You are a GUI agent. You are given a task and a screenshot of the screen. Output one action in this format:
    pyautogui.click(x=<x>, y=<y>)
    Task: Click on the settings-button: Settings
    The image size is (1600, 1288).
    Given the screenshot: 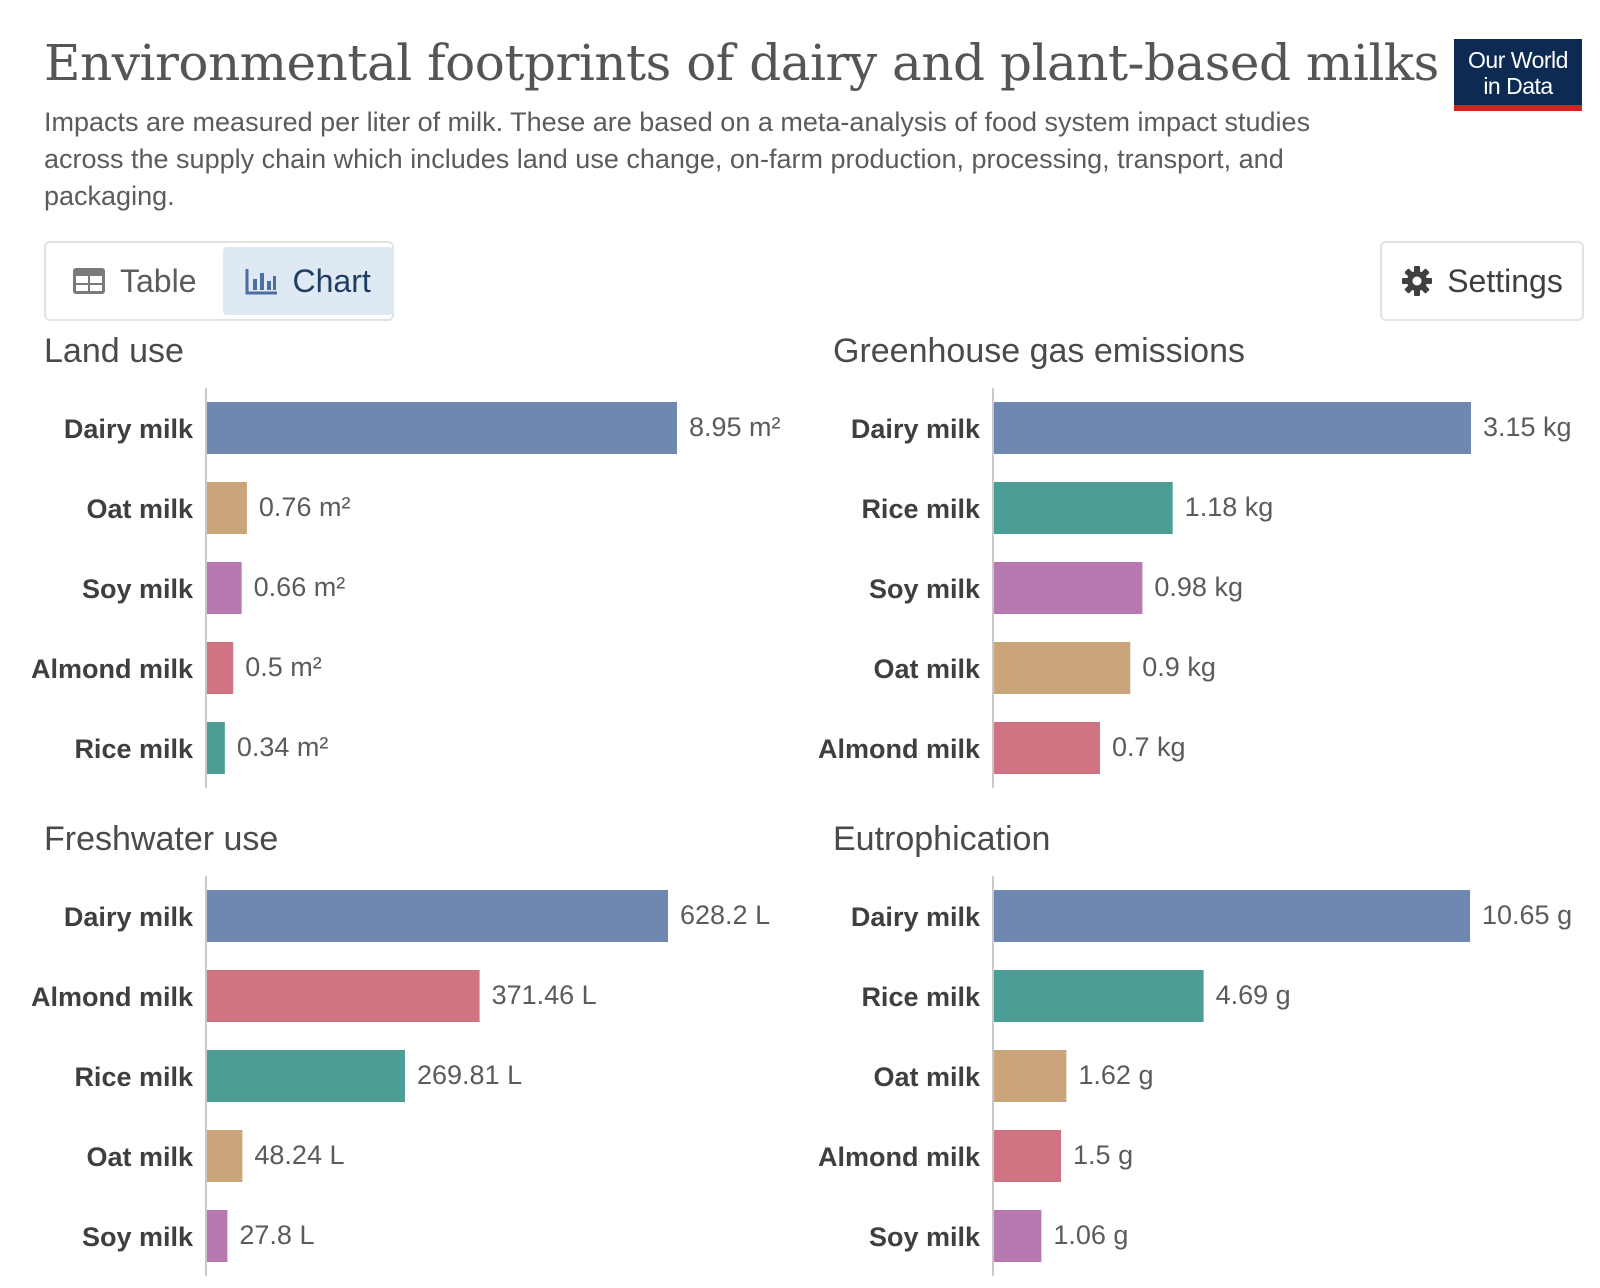 What is the action you would take?
    pyautogui.click(x=1482, y=281)
    